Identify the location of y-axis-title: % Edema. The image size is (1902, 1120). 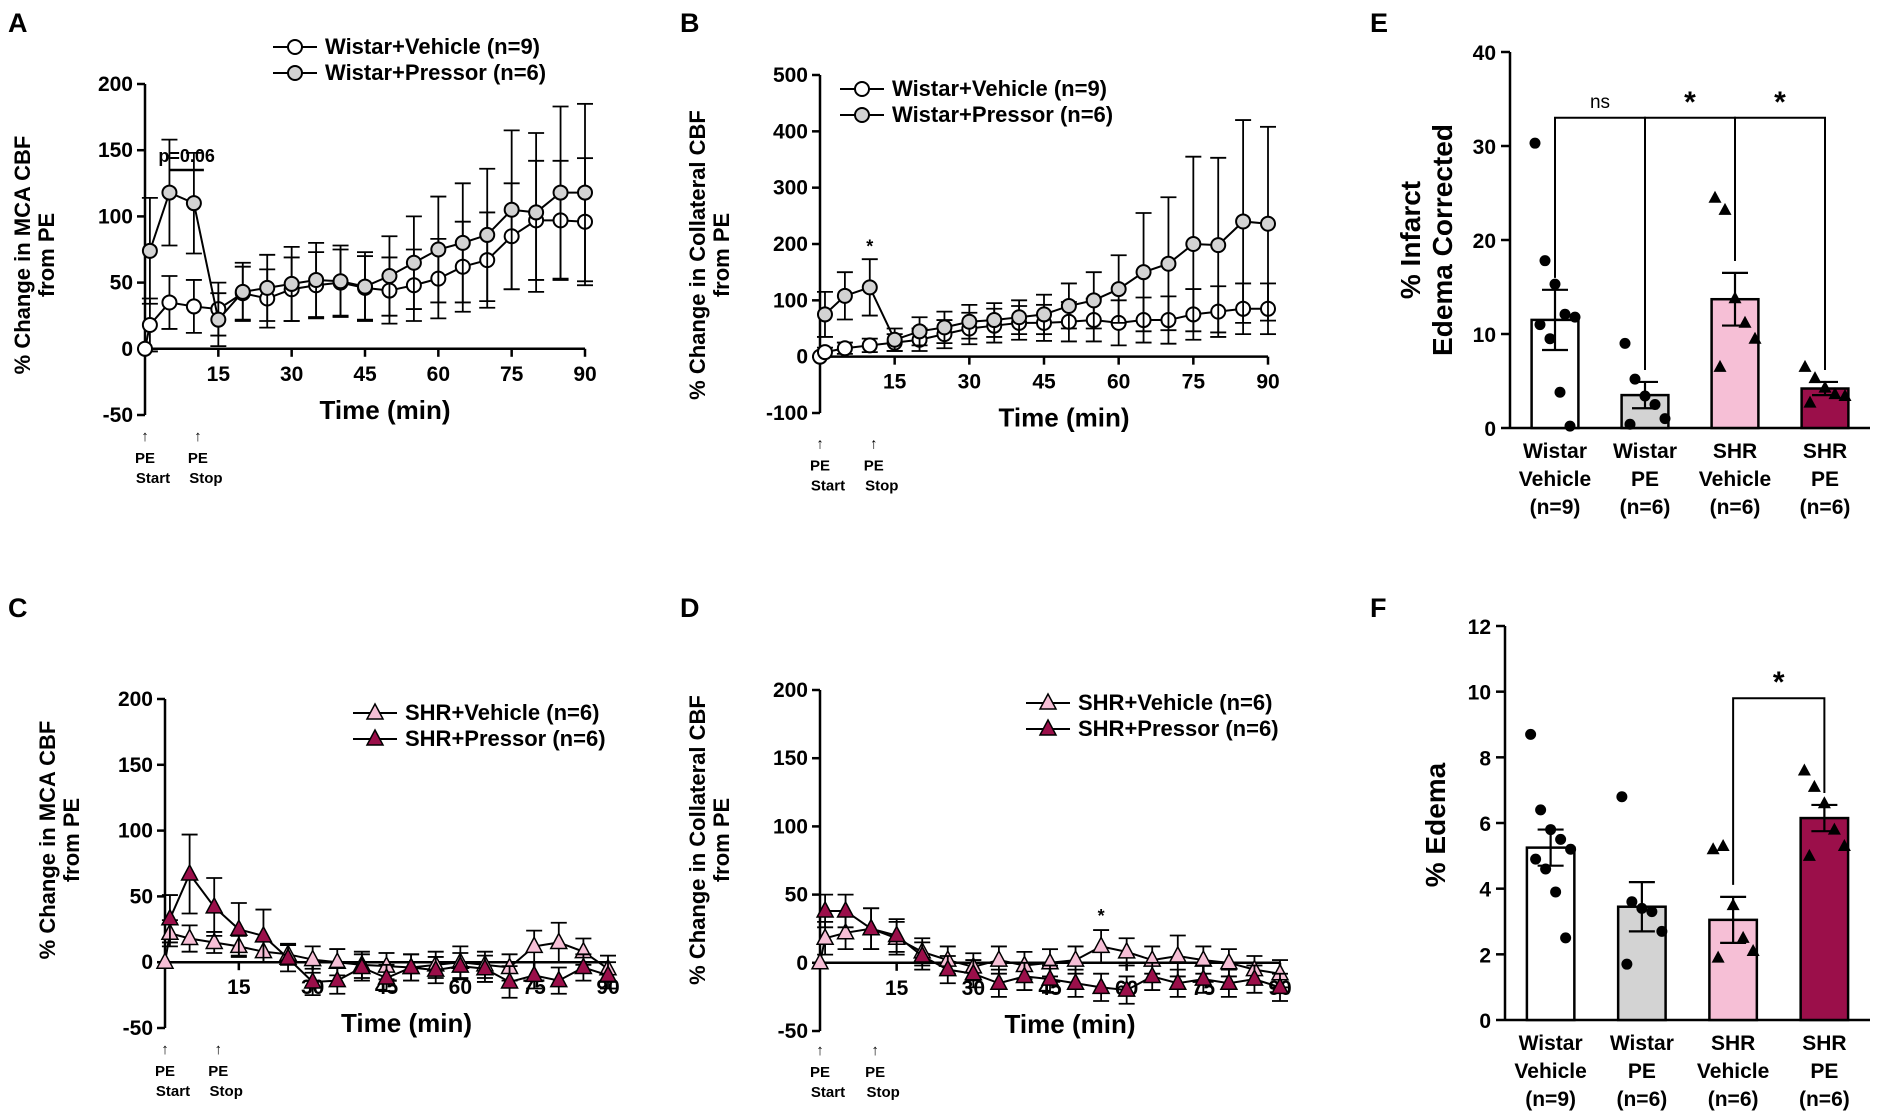
(1435, 824).